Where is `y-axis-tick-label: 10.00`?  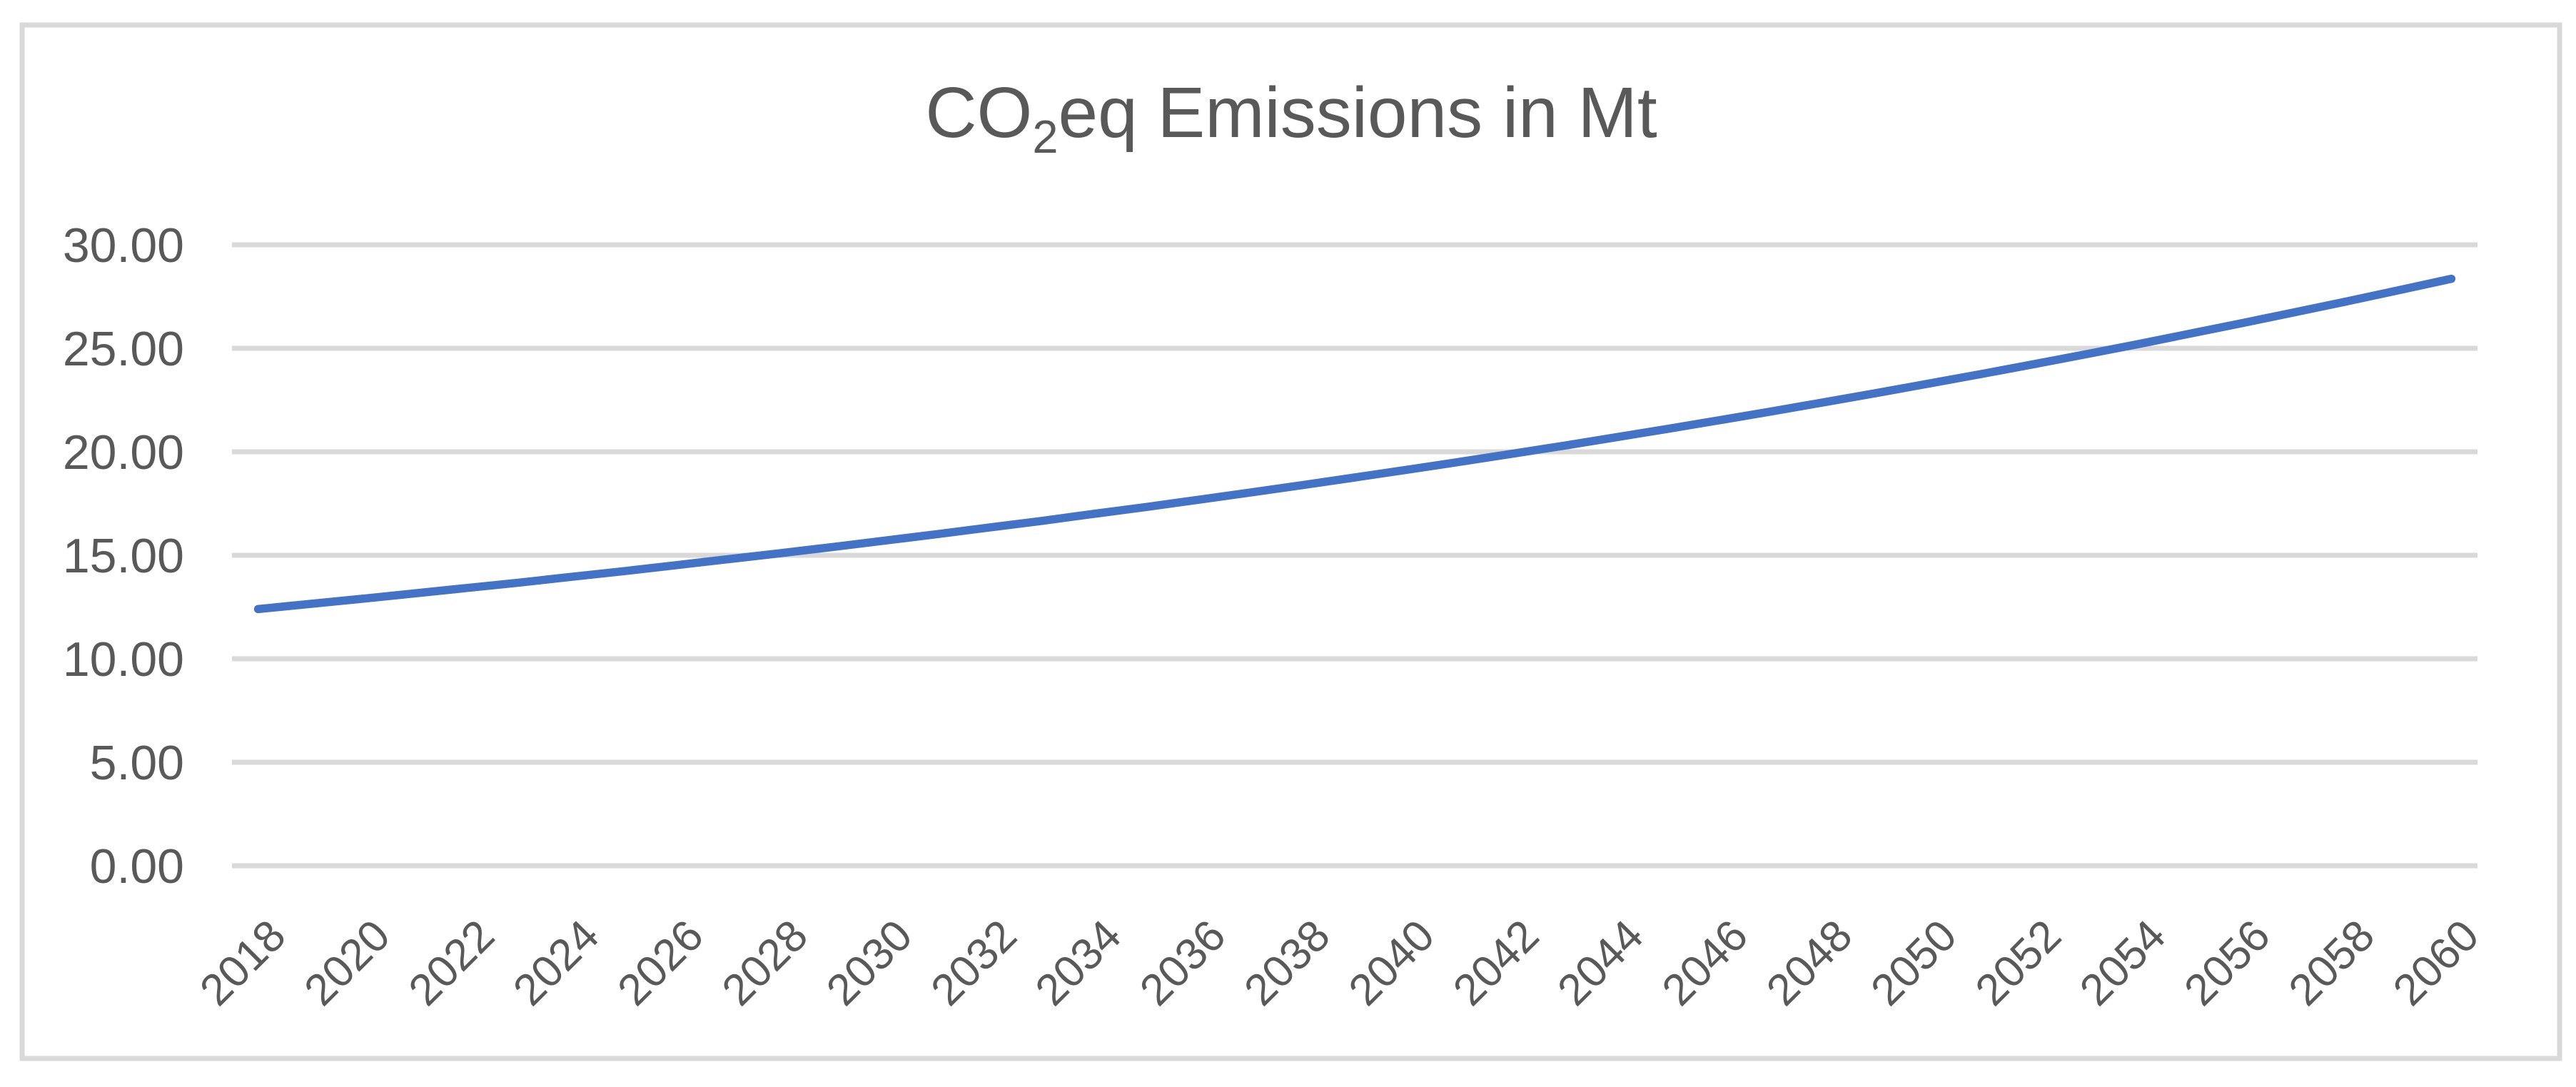 y-axis-tick-label: 10.00 is located at coordinates (123, 659).